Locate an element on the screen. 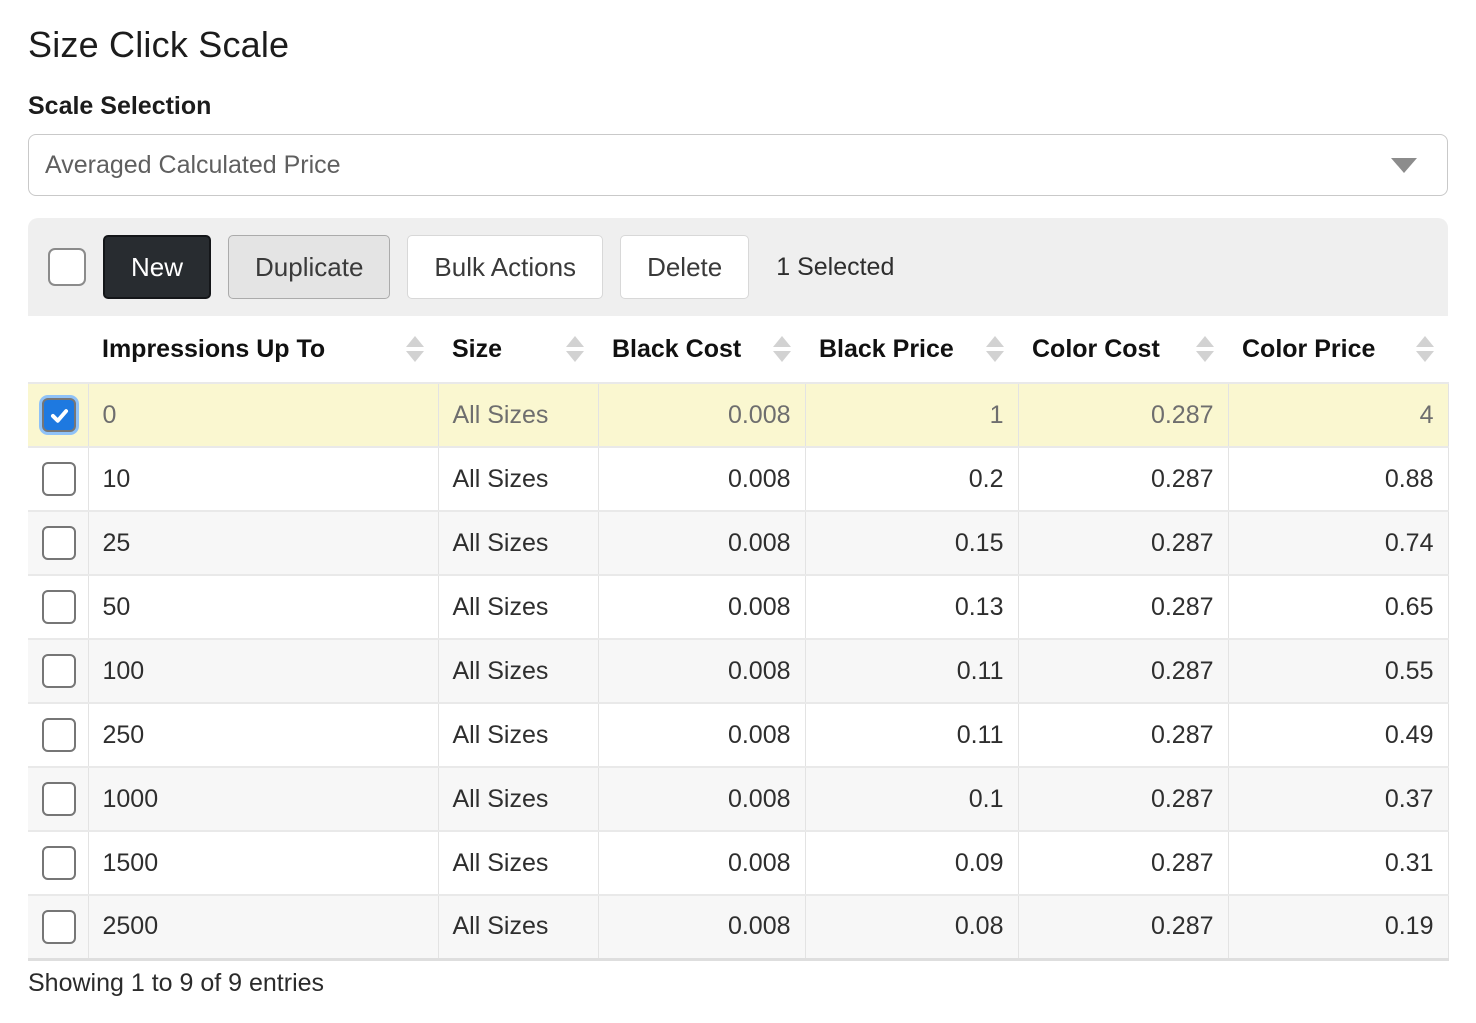 Image resolution: width=1476 pixels, height=1023 pixels. column-header-size: Size is located at coordinates (518, 349).